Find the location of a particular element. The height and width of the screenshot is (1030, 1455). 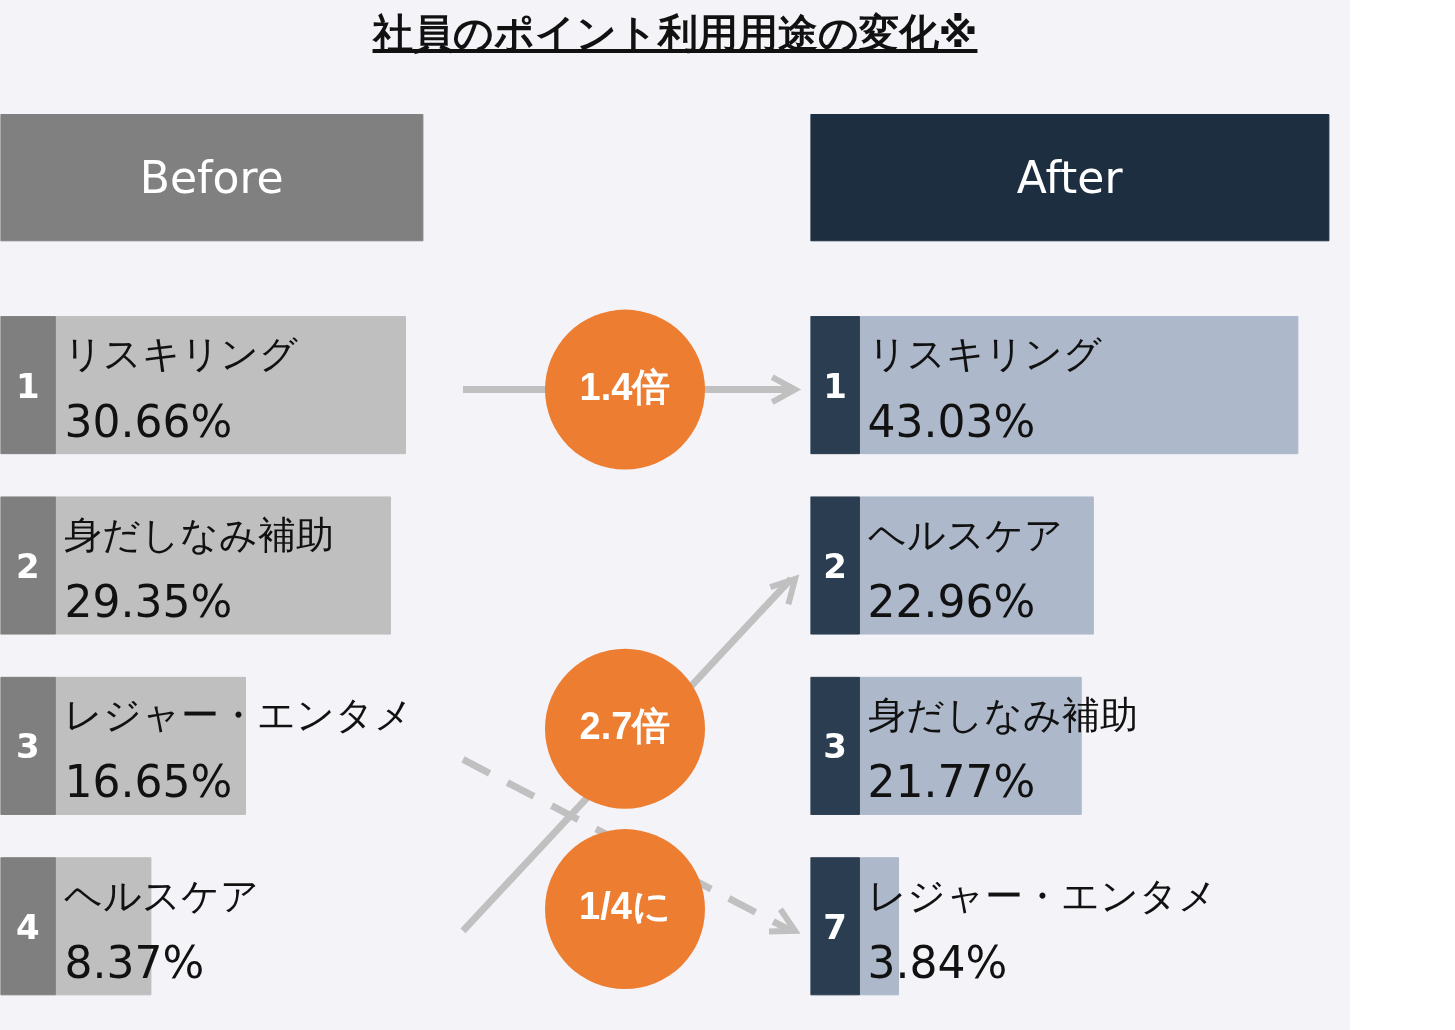

data-label: 29.35% is located at coordinates (148, 602).